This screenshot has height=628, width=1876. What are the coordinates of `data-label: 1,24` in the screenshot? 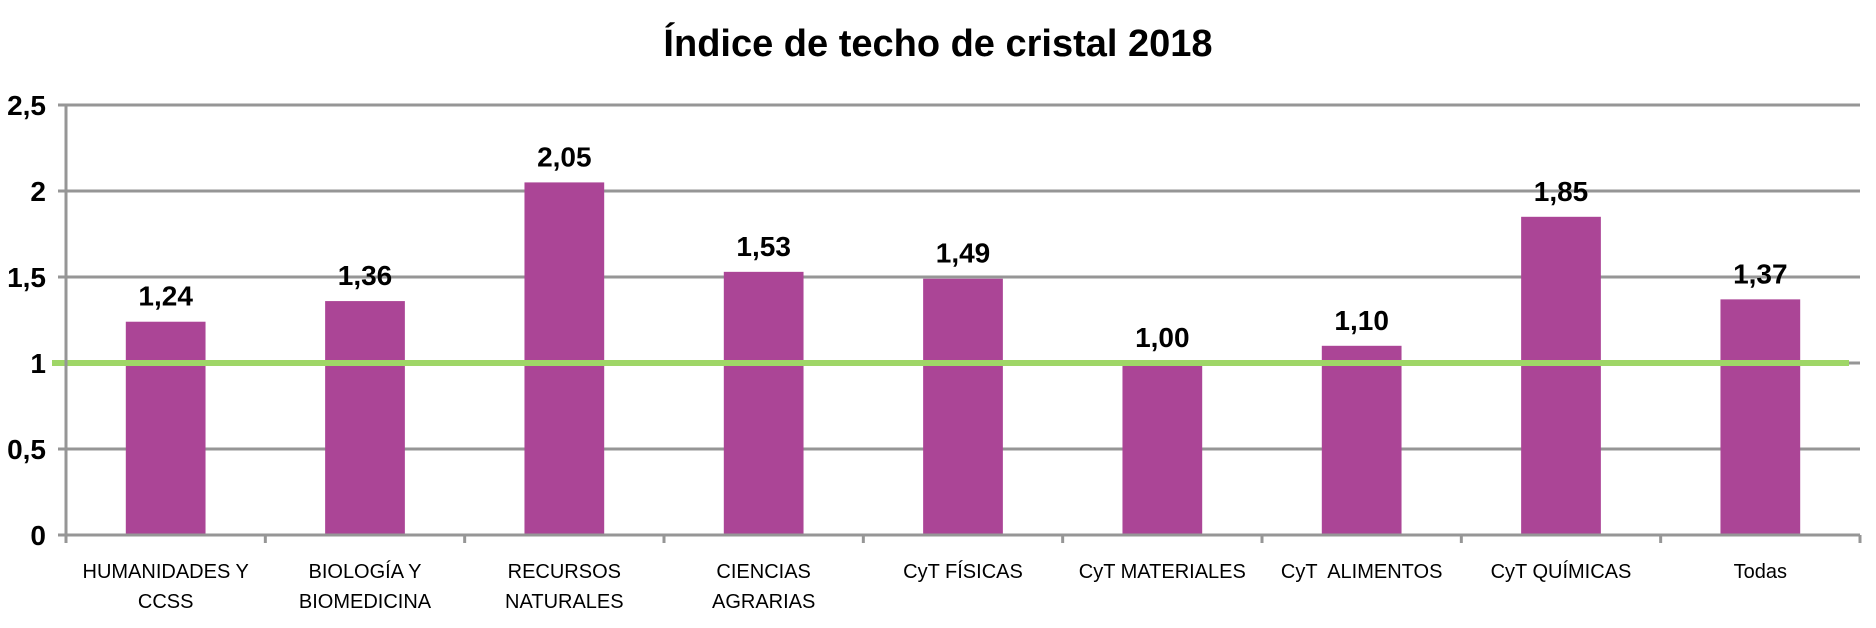 It's located at (165, 296).